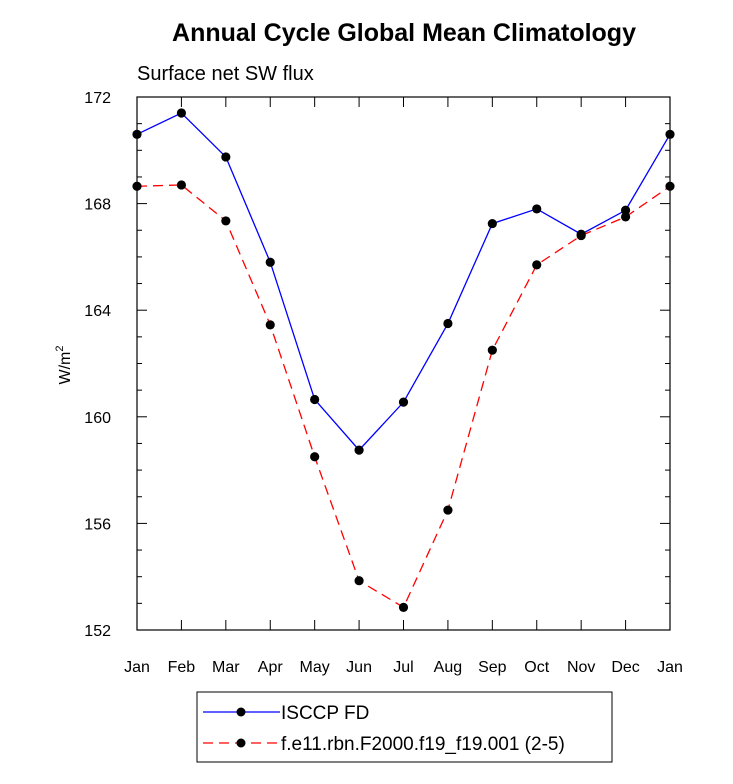  Describe the element at coordinates (60, 349) in the screenshot. I see `y-axis-label-superscript: 2` at that location.